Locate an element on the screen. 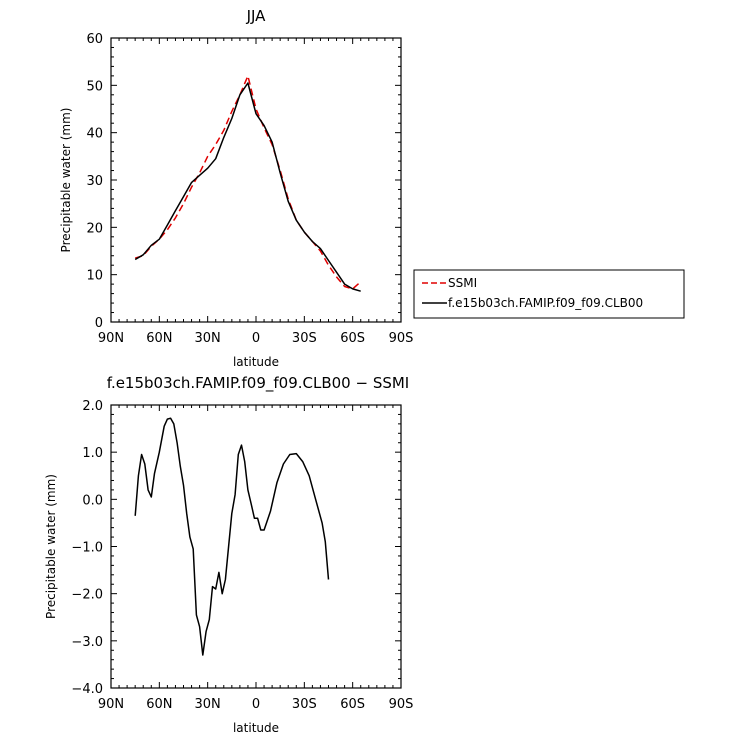  legend-label-0: SSMI is located at coordinates (462, 283).